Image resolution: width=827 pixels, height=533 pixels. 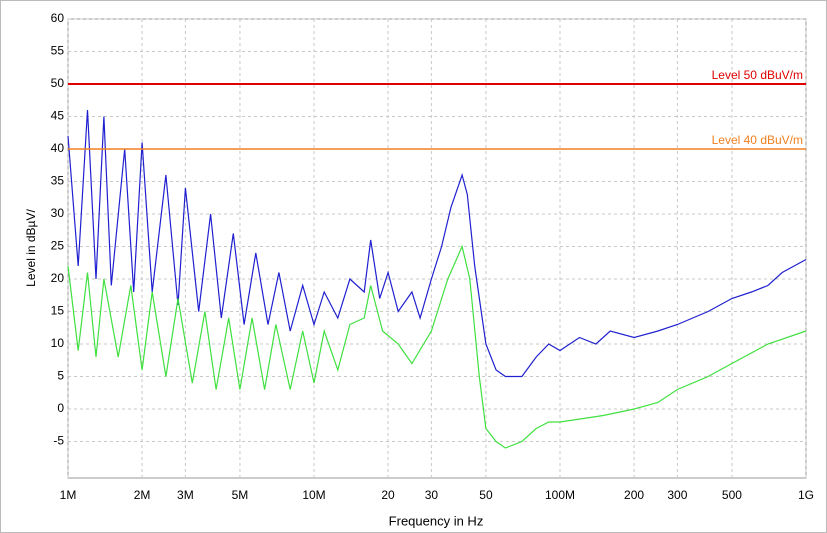 What do you see at coordinates (436, 520) in the screenshot?
I see `x-axis-label: Frequency in Hz` at bounding box center [436, 520].